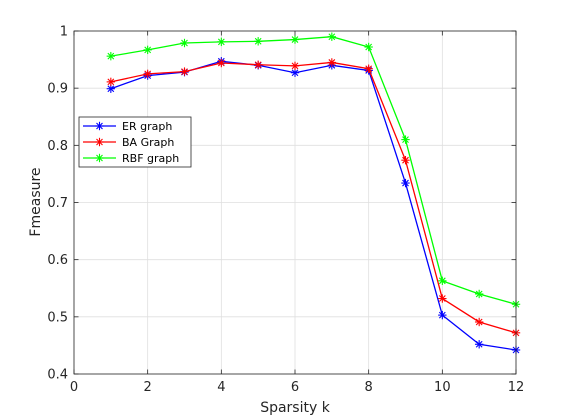  I want to click on x-tick-label: 6, so click(295, 387).